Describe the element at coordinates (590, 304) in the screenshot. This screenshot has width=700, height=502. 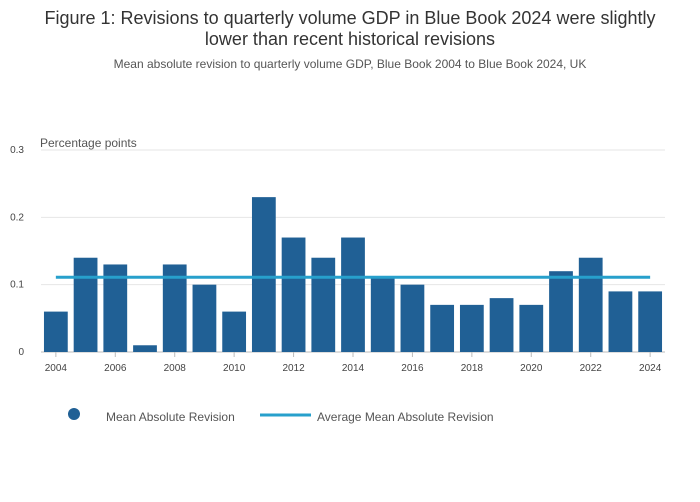
I see `bar-2022` at that location.